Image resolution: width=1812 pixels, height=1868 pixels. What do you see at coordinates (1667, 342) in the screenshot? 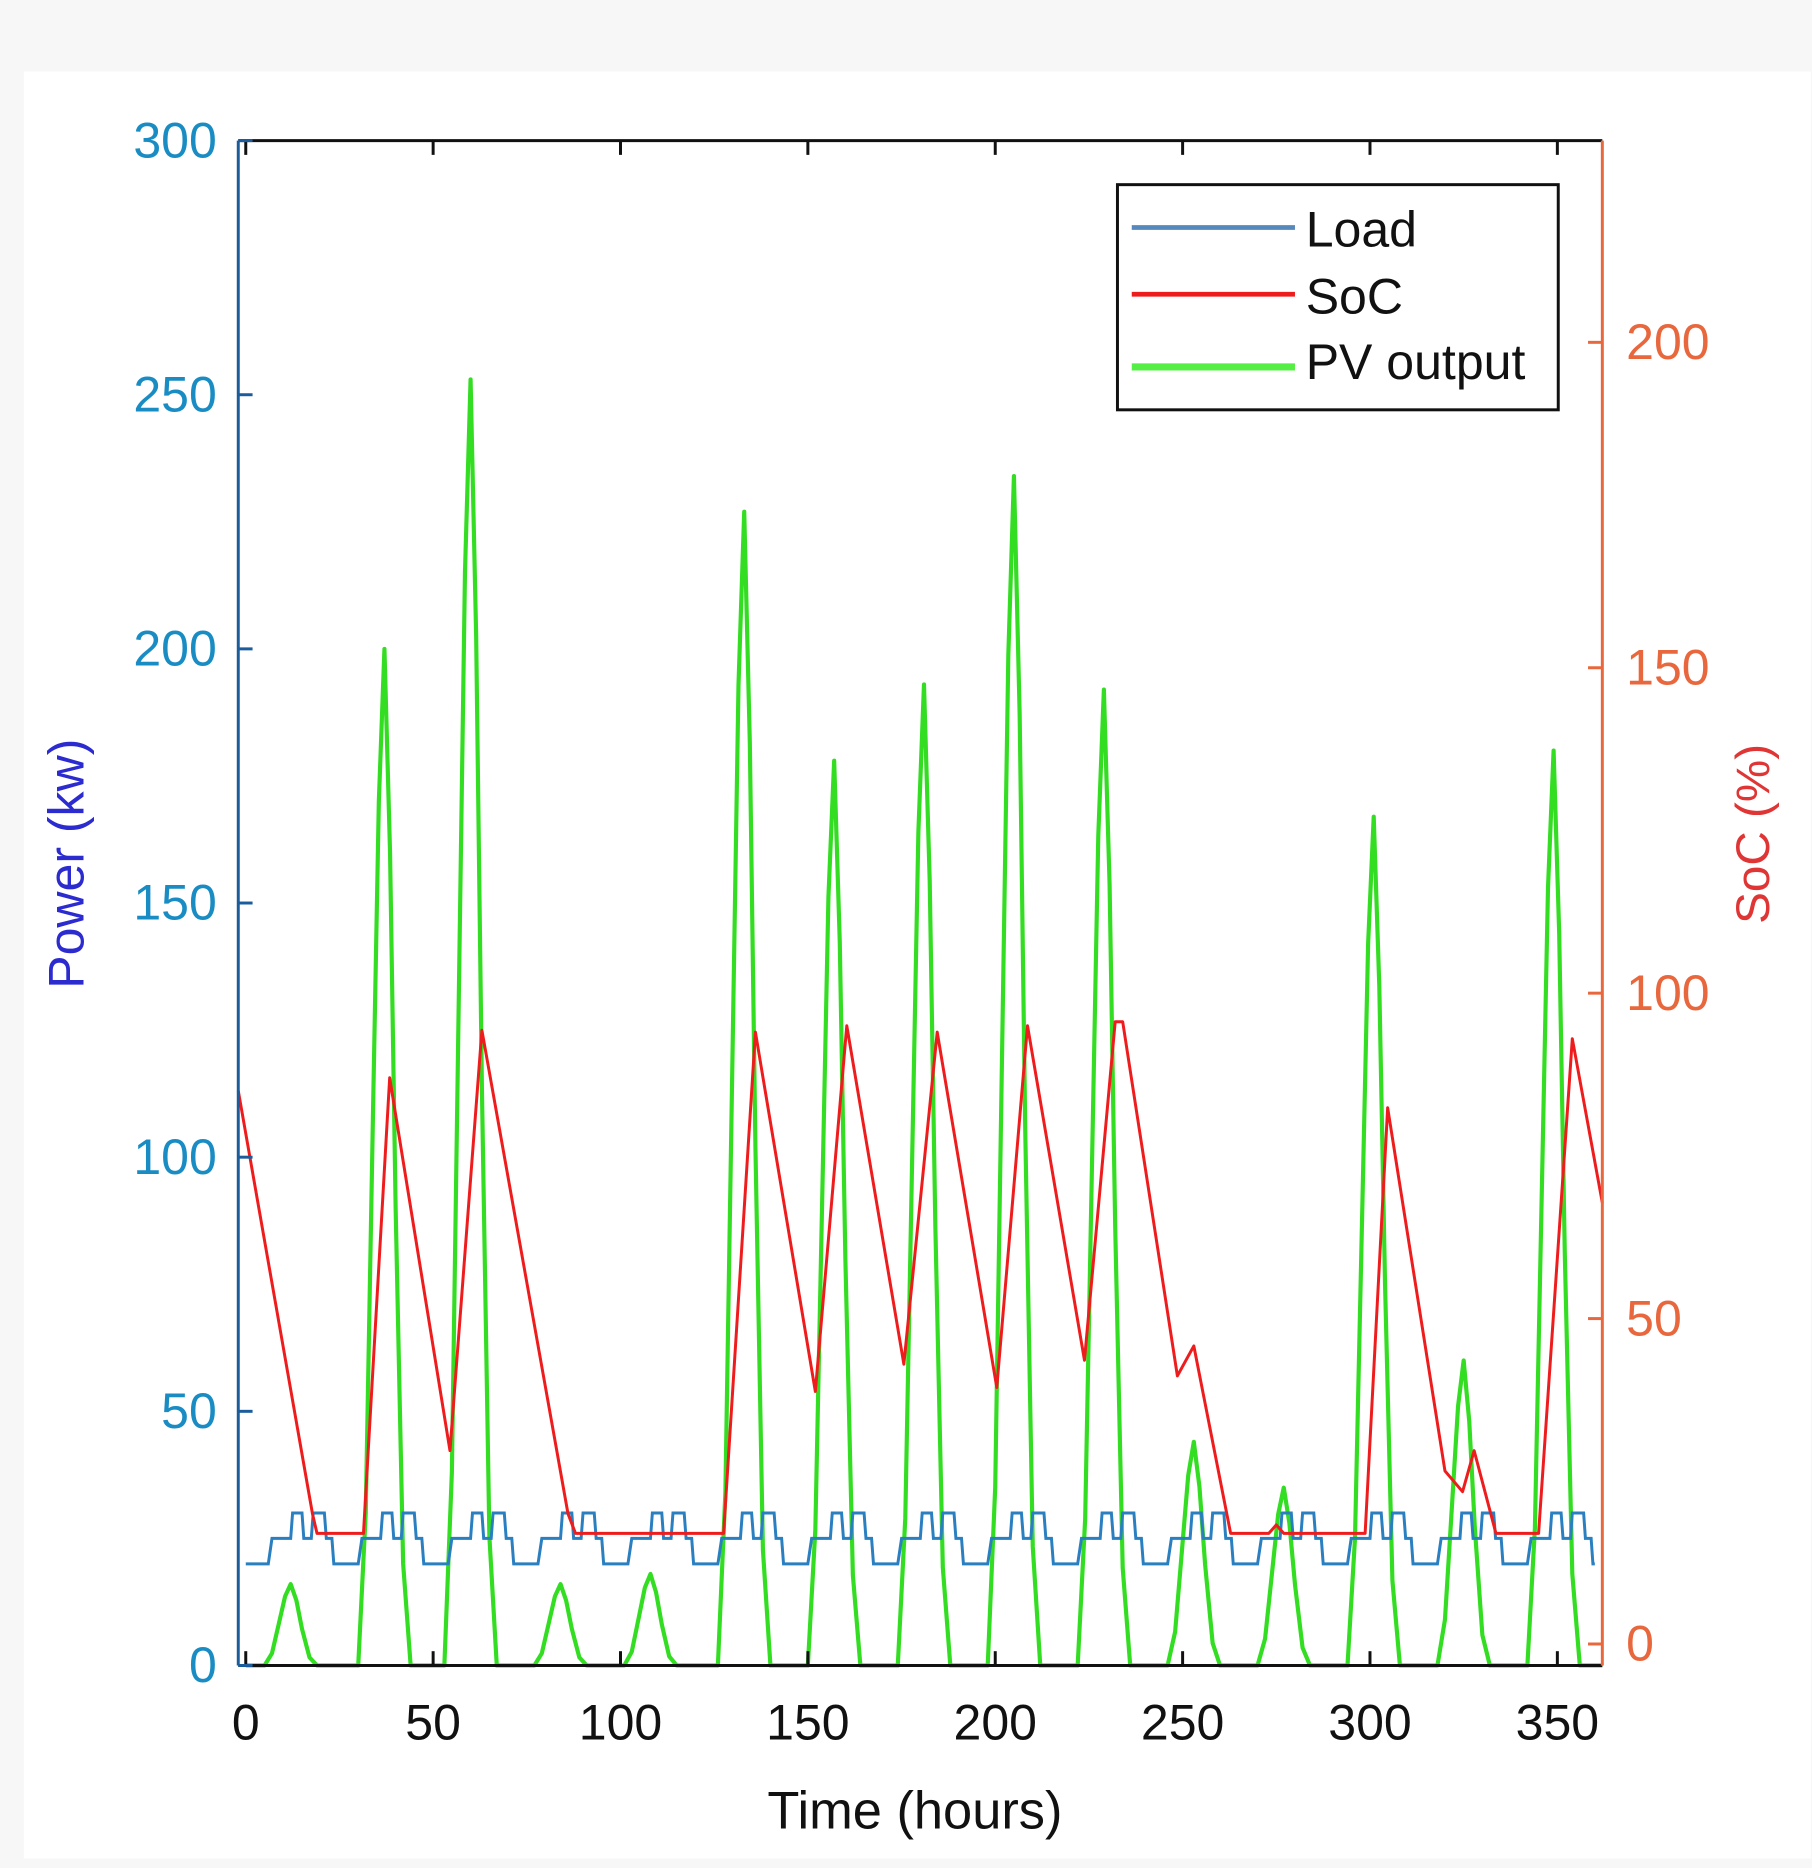
I see `y-tick-label-right: 200` at bounding box center [1667, 342].